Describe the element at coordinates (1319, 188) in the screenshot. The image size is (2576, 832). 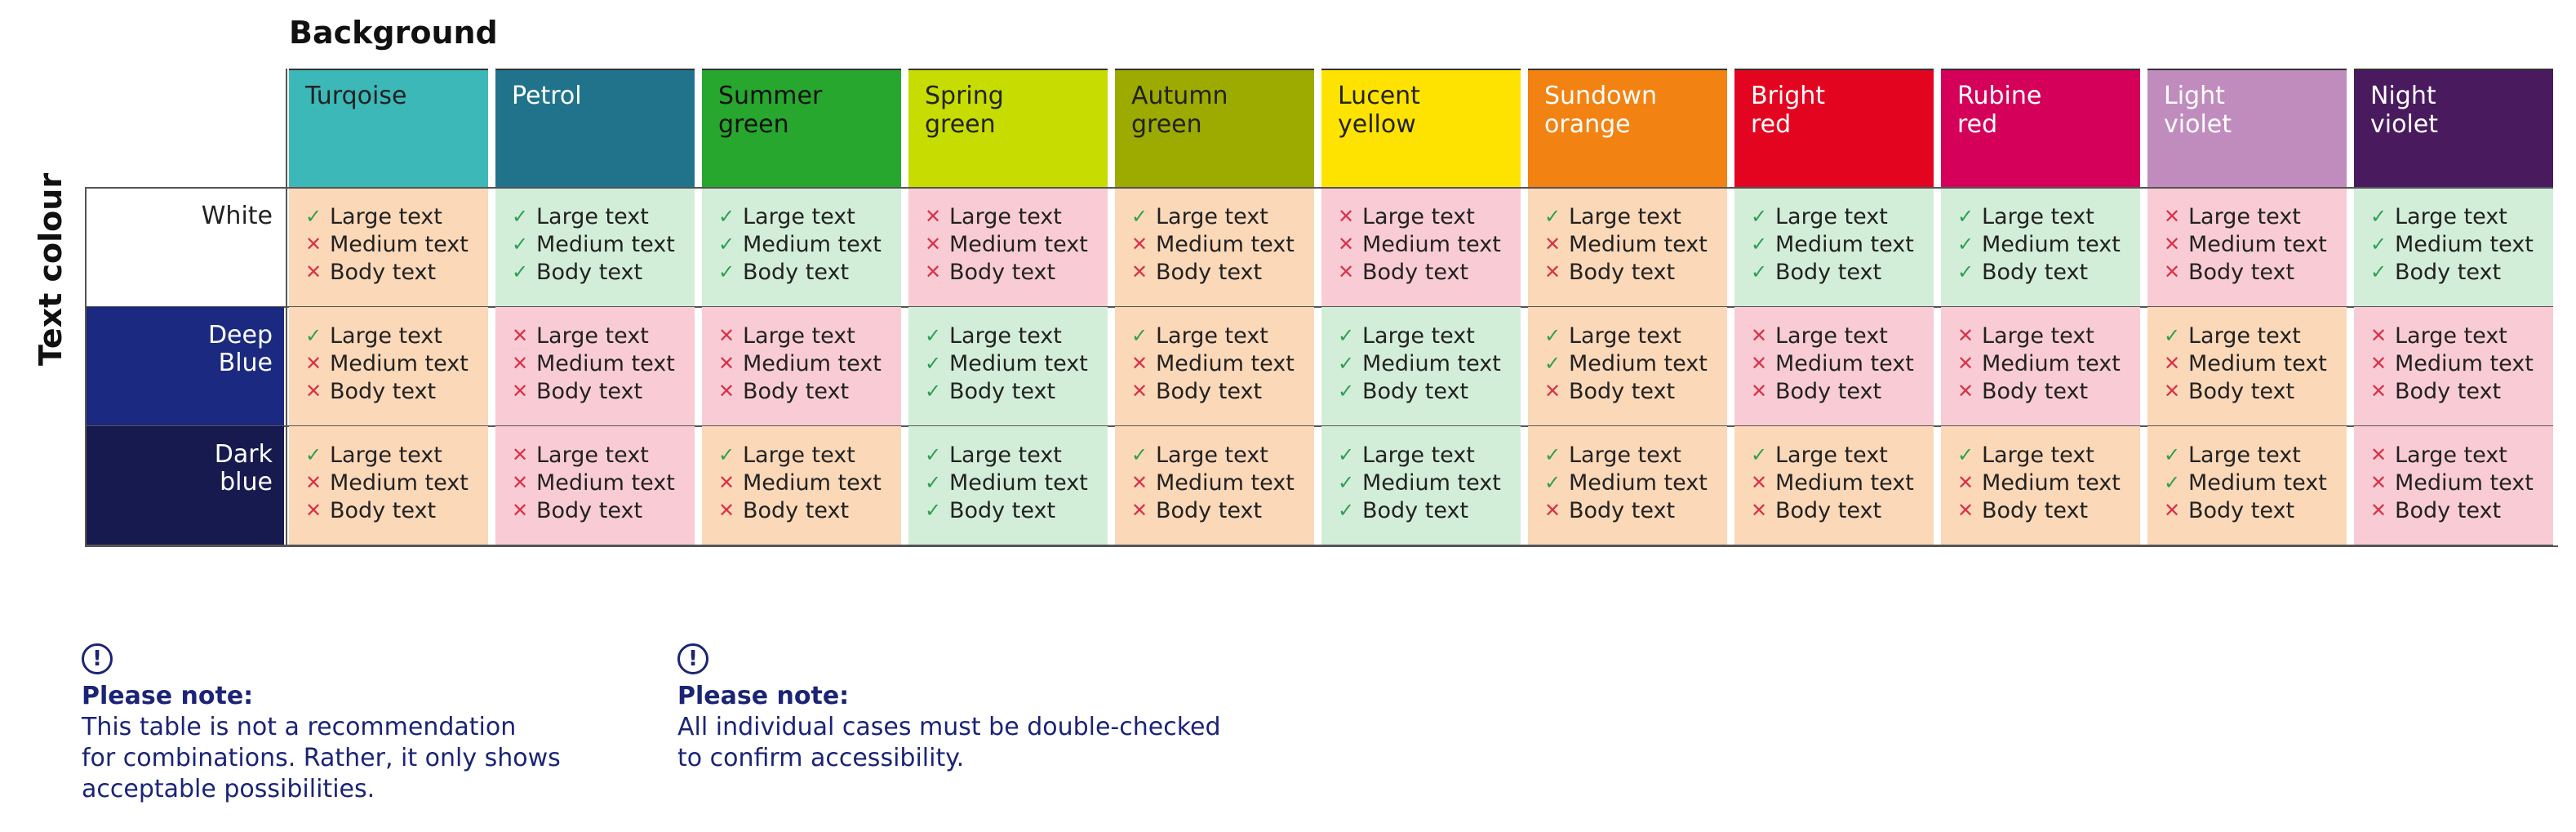
I see `row-divider` at that location.